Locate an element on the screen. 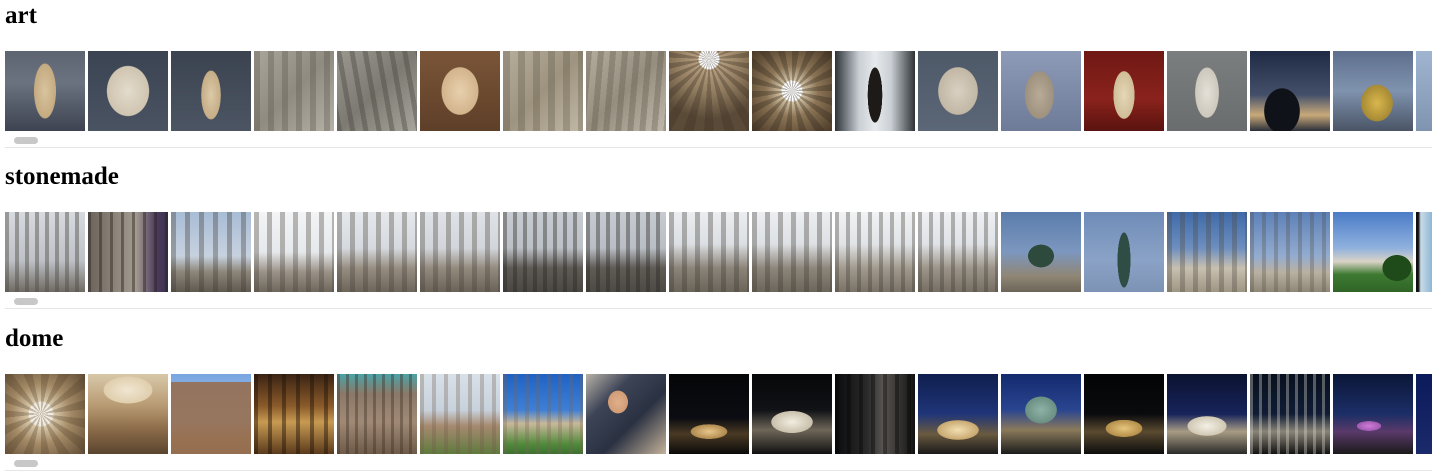 The width and height of the screenshot is (1437, 473). frieze-figures-thumbnail is located at coordinates (543, 91).